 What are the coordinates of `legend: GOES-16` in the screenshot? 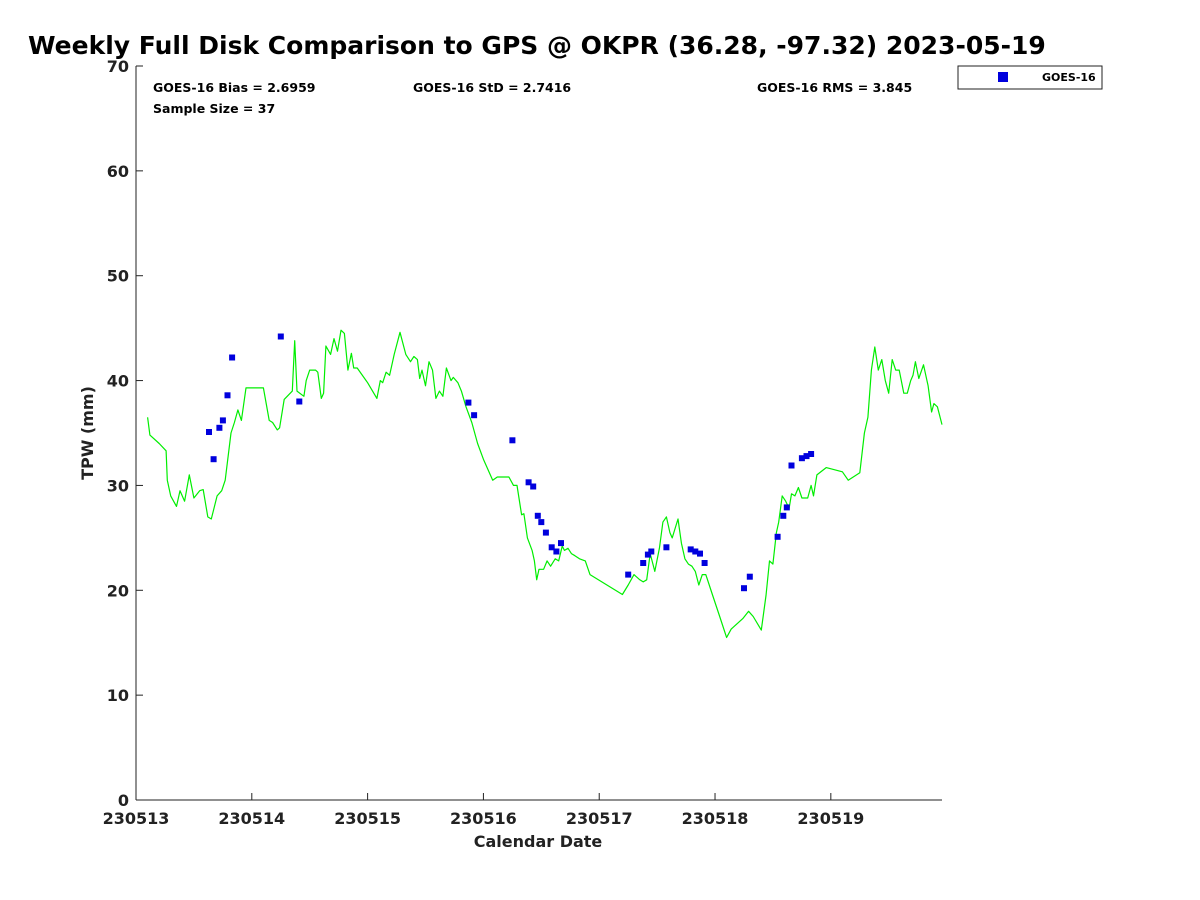 It's located at (1030, 77).